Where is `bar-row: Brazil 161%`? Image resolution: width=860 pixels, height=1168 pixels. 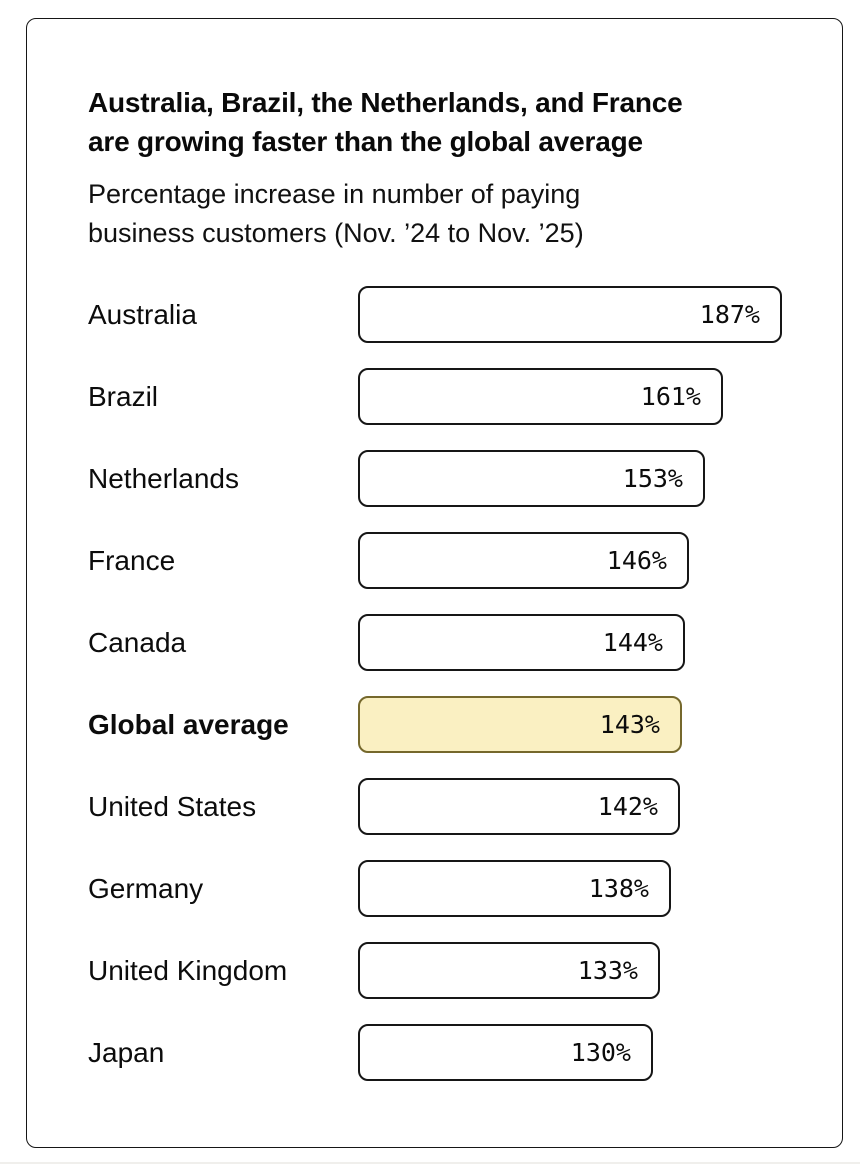
bar-row: Brazil 161% is located at coordinates (450, 396).